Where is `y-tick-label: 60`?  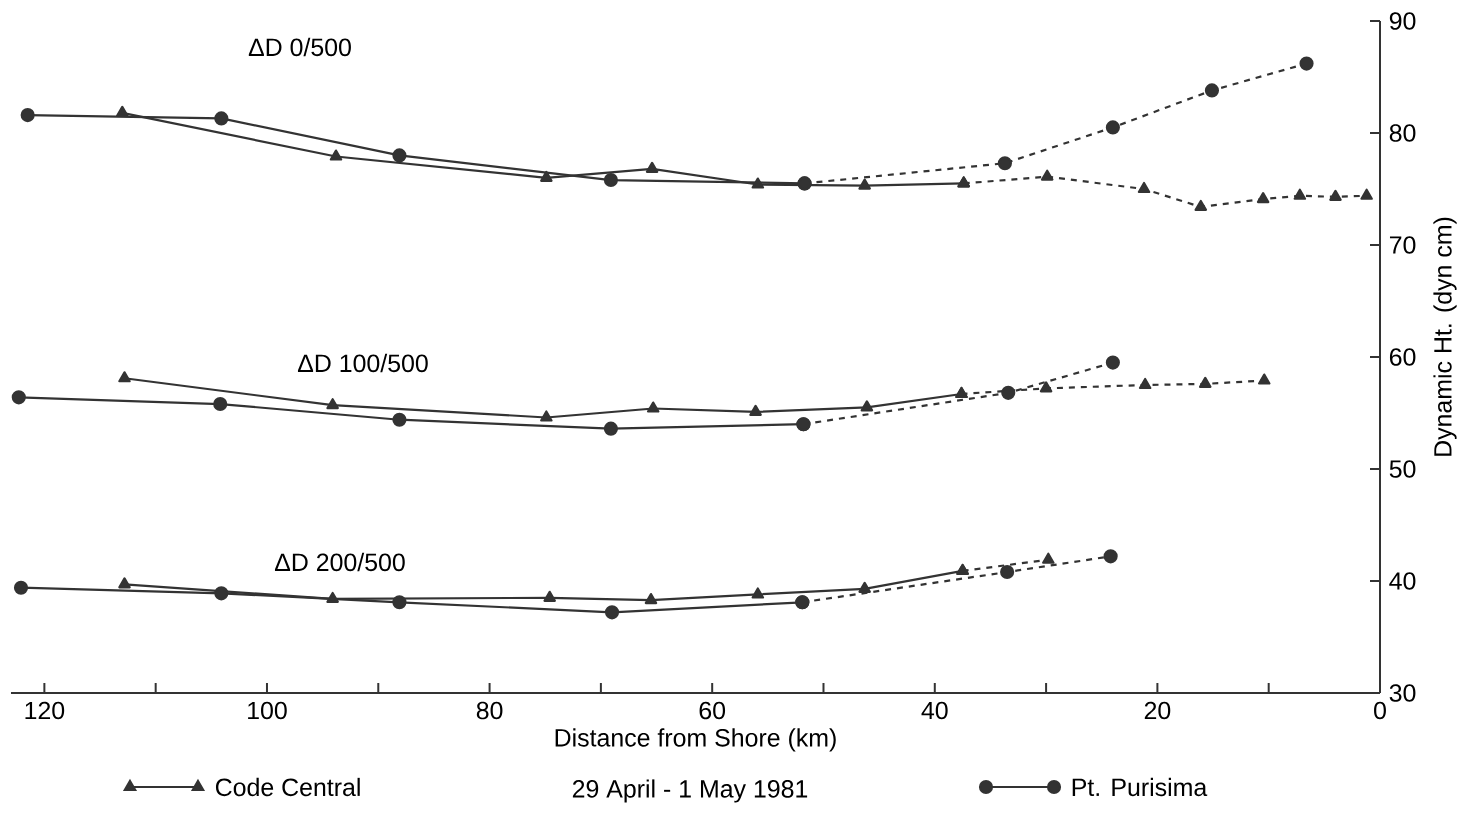 y-tick-label: 60 is located at coordinates (1402, 357).